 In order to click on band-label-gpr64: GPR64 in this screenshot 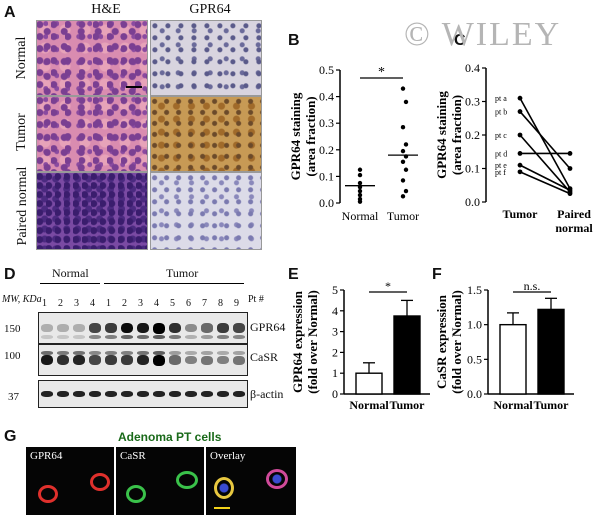, I will do `click(268, 327)`.